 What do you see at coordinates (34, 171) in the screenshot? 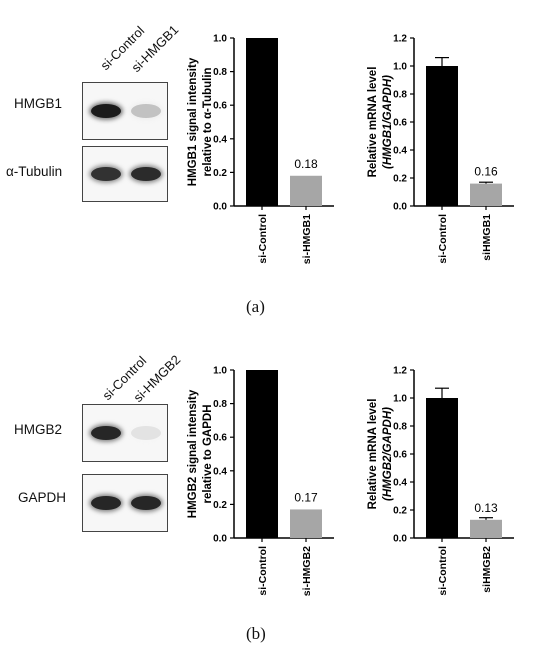
I see `blot-row-label-loading: α-Tubulin` at bounding box center [34, 171].